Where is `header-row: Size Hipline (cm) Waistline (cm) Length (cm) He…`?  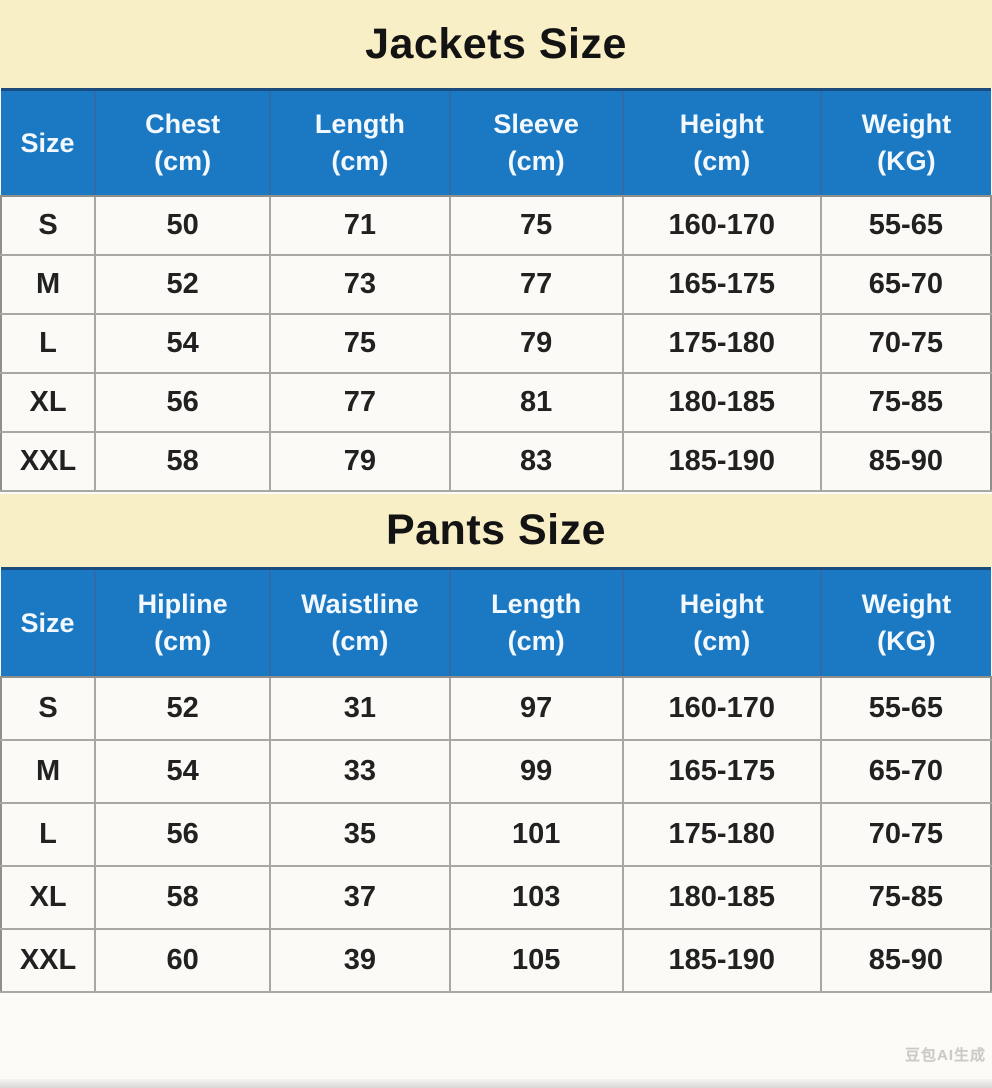
header-row: Size Hipline (cm) Waistline (cm) Length (cm) He… is located at coordinates (496, 622).